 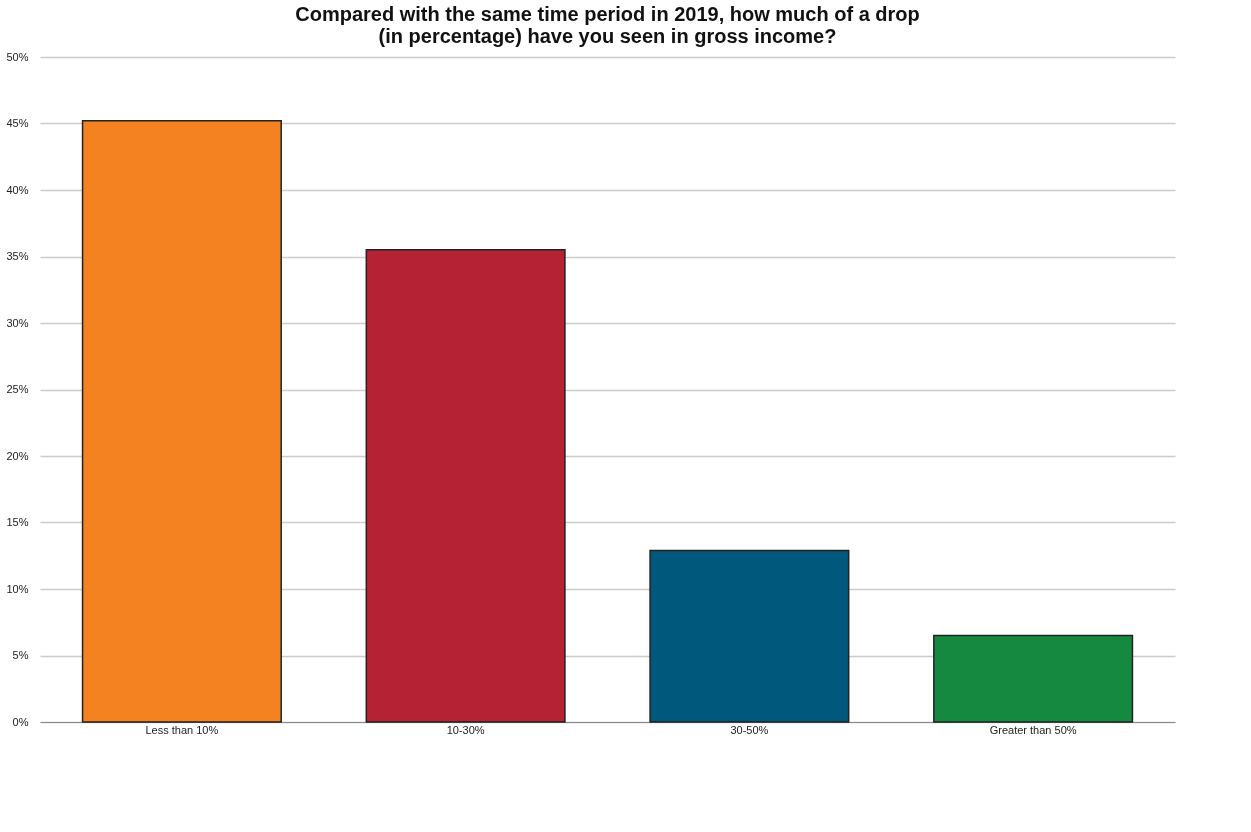 What do you see at coordinates (20, 655) in the screenshot?
I see `y-tick-label: 5%` at bounding box center [20, 655].